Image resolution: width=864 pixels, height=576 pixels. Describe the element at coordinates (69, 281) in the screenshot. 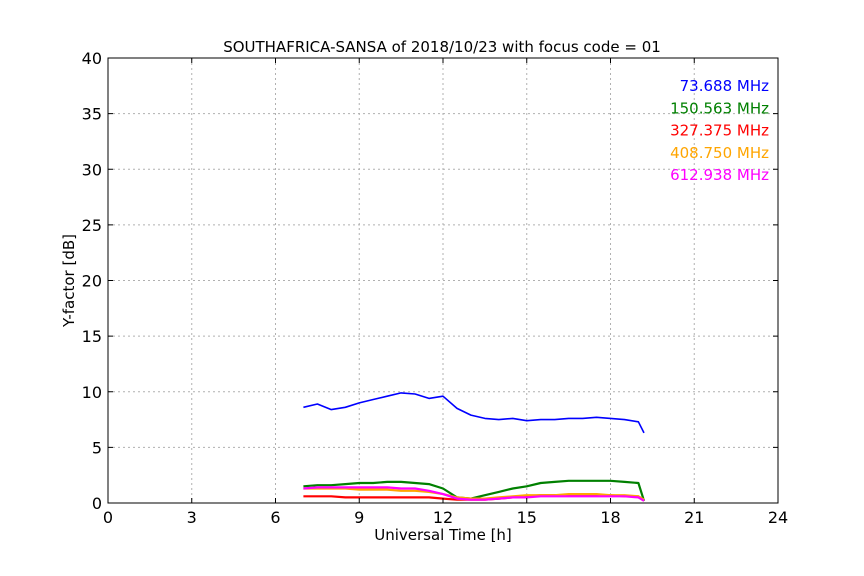

I see `y-axis-label: Y-factor [dB]` at that location.